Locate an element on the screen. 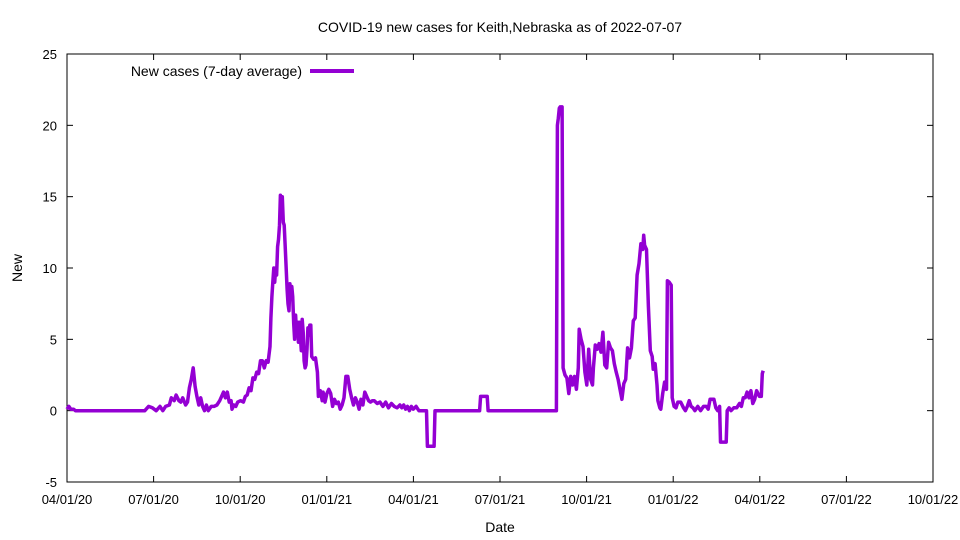  x-tick-label: 10/01/21 is located at coordinates (586, 499).